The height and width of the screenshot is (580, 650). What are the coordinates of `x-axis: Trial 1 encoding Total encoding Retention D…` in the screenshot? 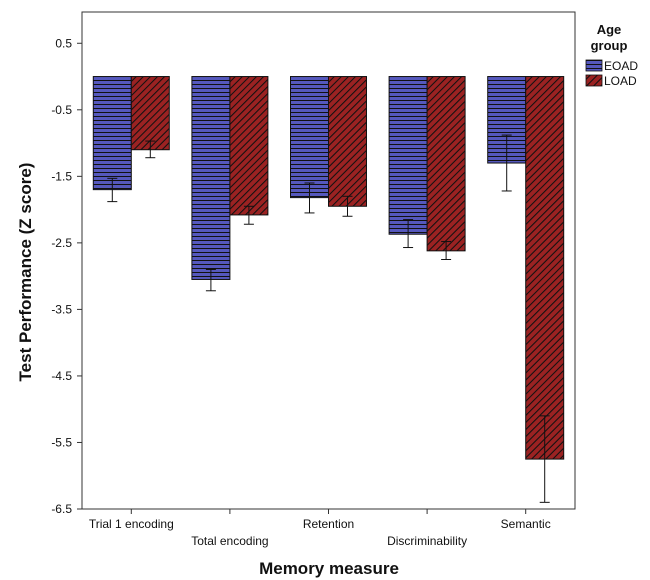 It's located at (320, 528).